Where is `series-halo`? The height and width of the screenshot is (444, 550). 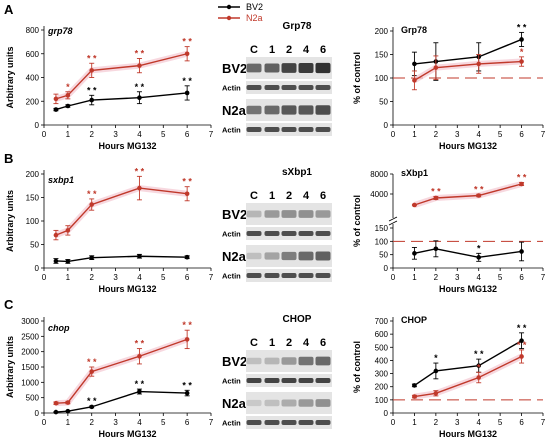
series-halo is located at coordinates (121, 211).